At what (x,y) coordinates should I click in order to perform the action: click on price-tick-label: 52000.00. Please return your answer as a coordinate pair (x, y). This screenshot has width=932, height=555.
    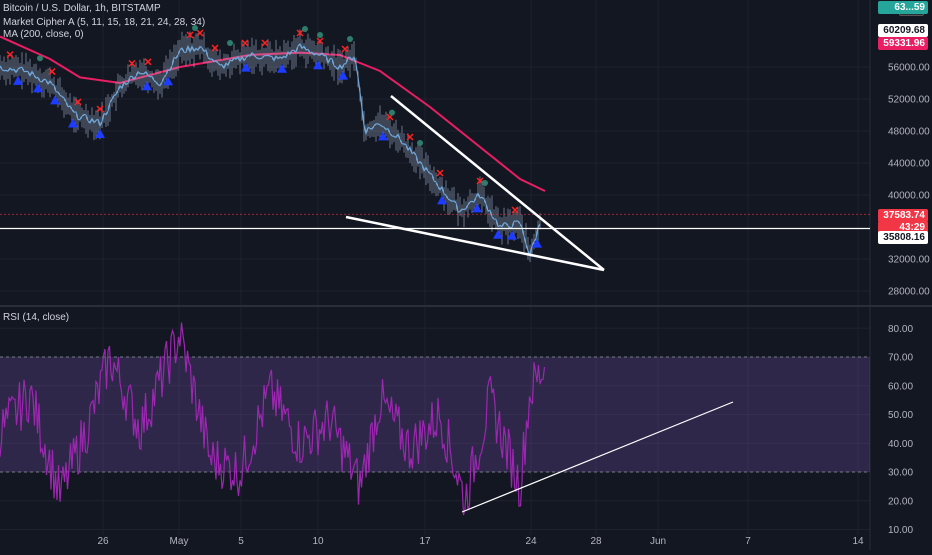
    Looking at the image, I should click on (909, 100).